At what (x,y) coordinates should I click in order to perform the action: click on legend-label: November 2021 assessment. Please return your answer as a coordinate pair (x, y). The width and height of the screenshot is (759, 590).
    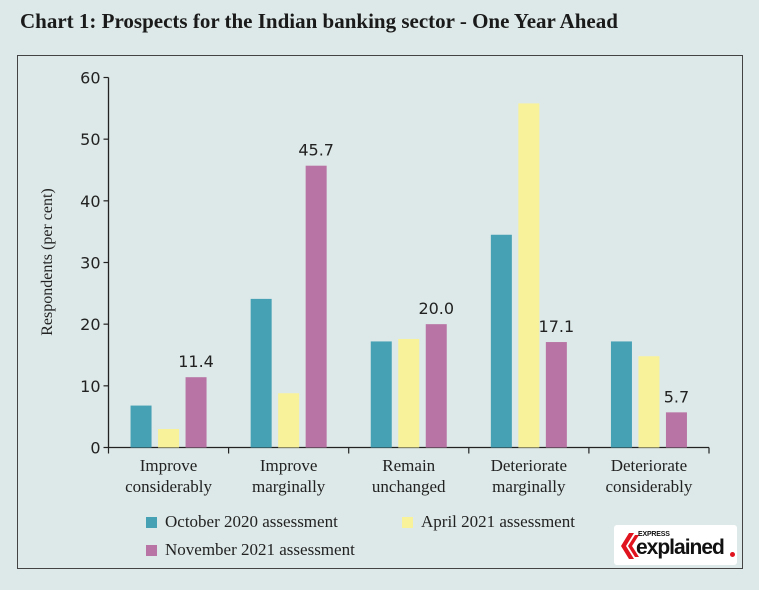
    Looking at the image, I should click on (260, 549).